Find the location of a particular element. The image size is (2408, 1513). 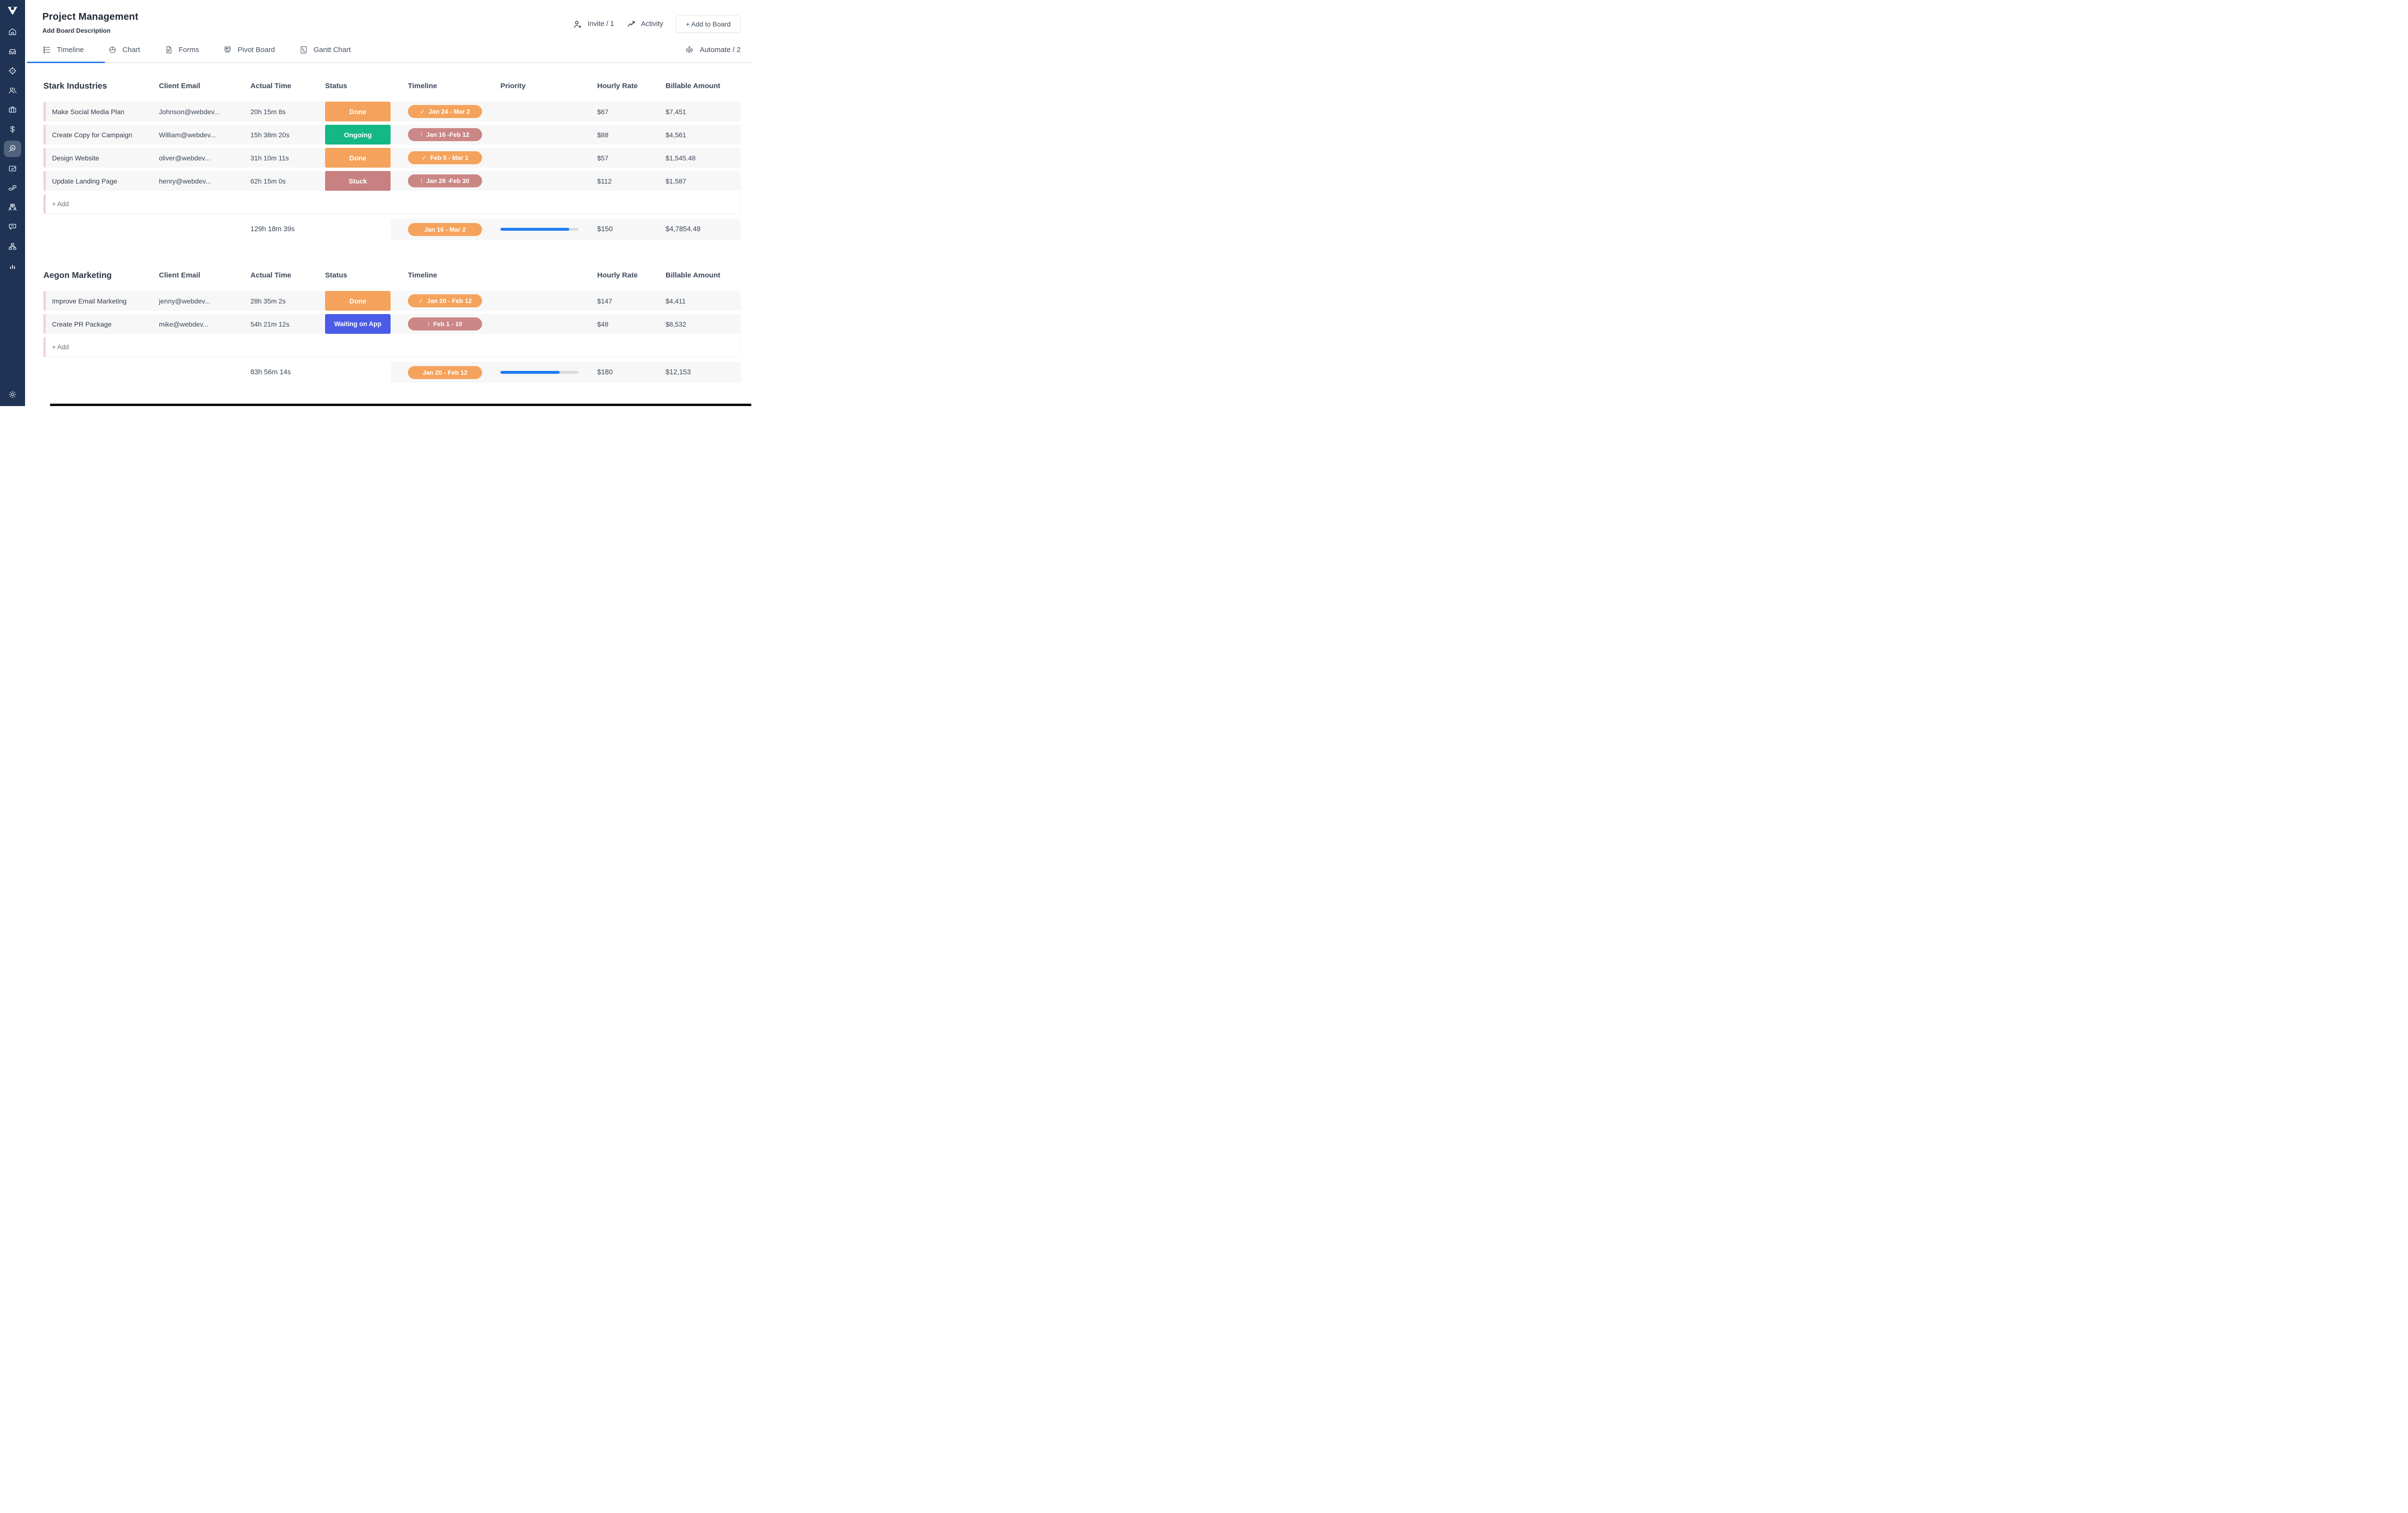

sidebar-item-home is located at coordinates (12, 32).